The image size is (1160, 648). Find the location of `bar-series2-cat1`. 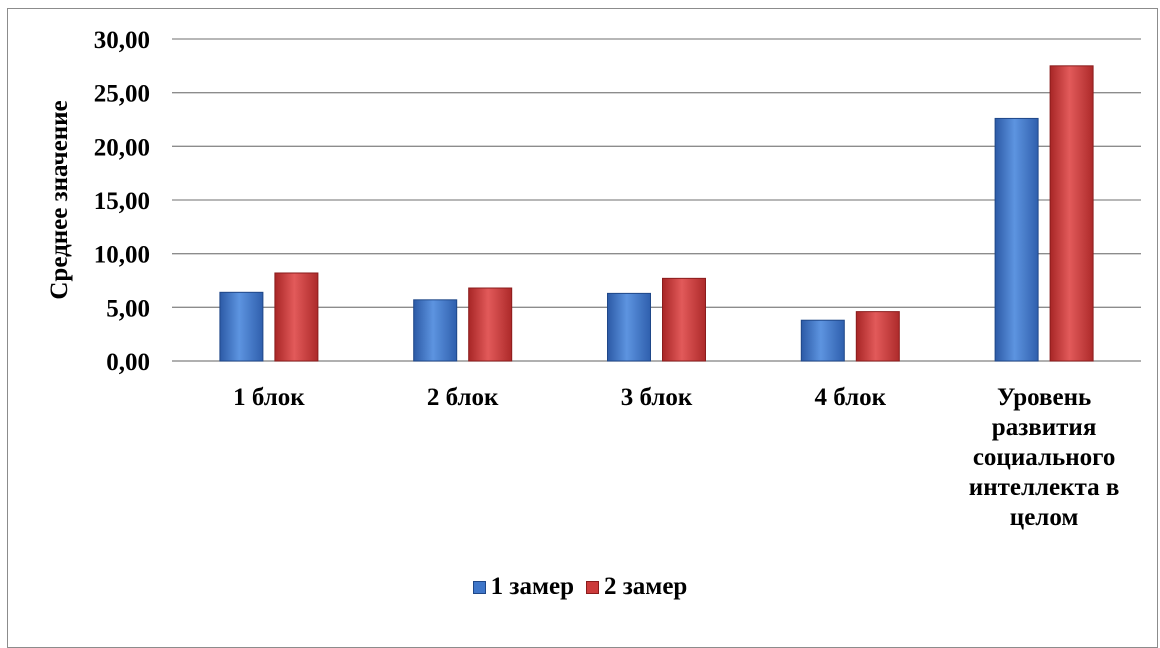

bar-series2-cat1 is located at coordinates (296, 317).